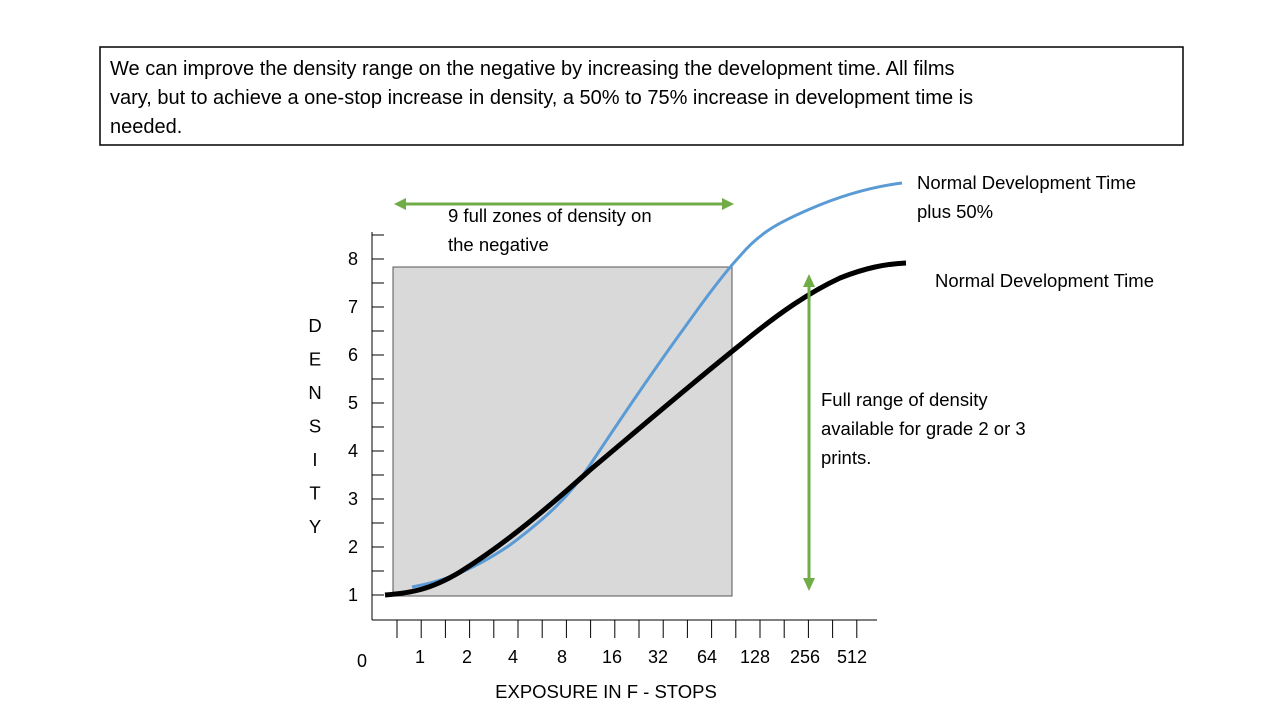 This screenshot has height=720, width=1280. I want to click on zone-box, so click(562, 431).